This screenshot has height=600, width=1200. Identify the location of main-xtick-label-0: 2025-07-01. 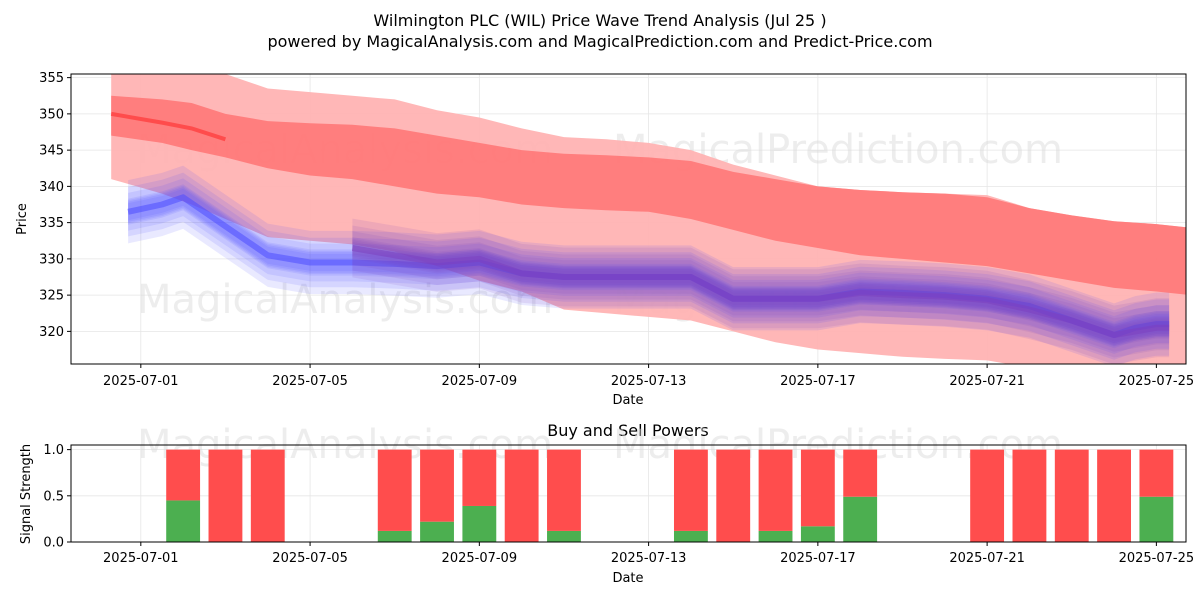
(141, 381).